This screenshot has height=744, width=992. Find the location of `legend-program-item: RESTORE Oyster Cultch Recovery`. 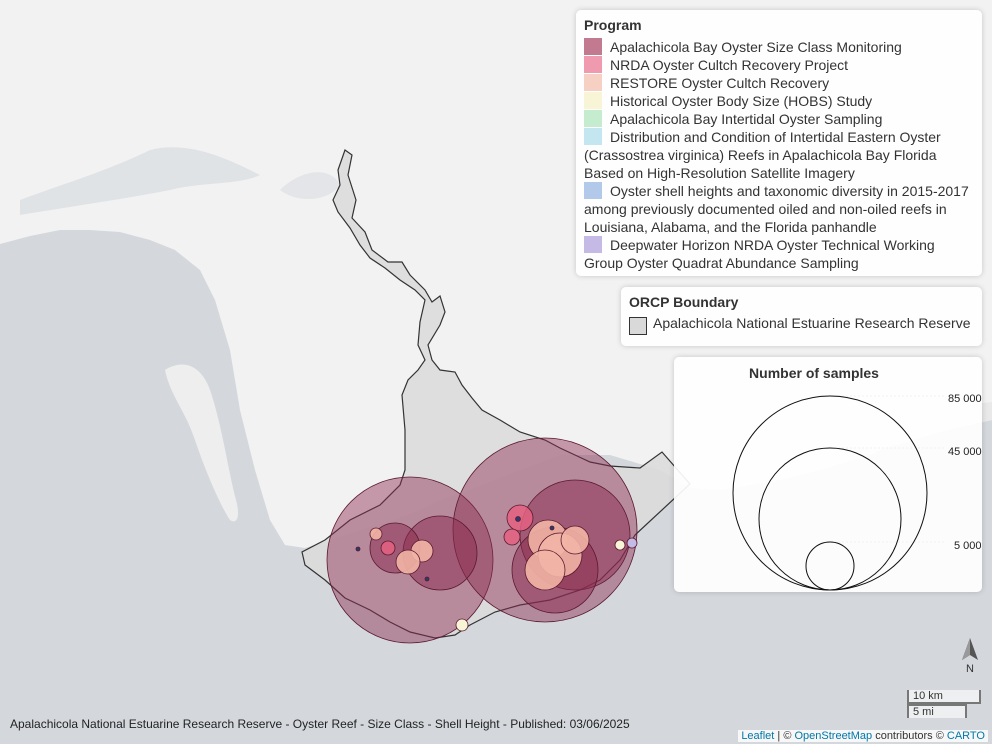

legend-program-item: RESTORE Oyster Cultch Recovery is located at coordinates (780, 83).